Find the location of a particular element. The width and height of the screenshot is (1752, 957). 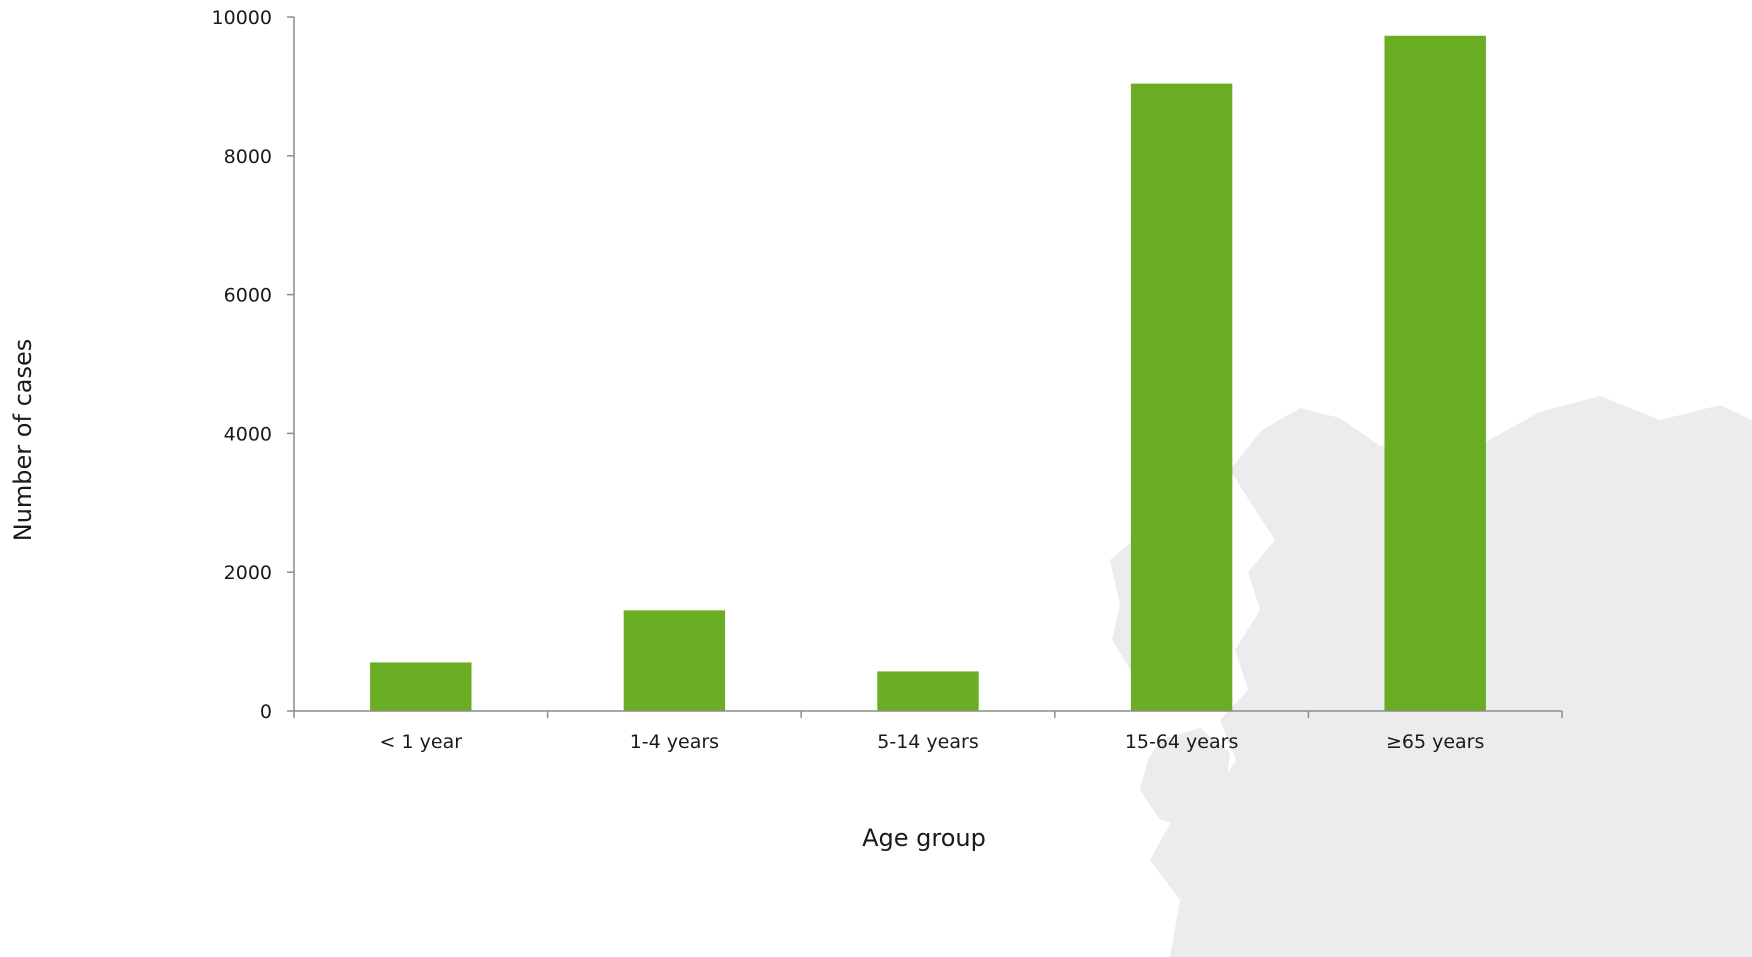

y-tick-label: 2000 is located at coordinates (248, 573).